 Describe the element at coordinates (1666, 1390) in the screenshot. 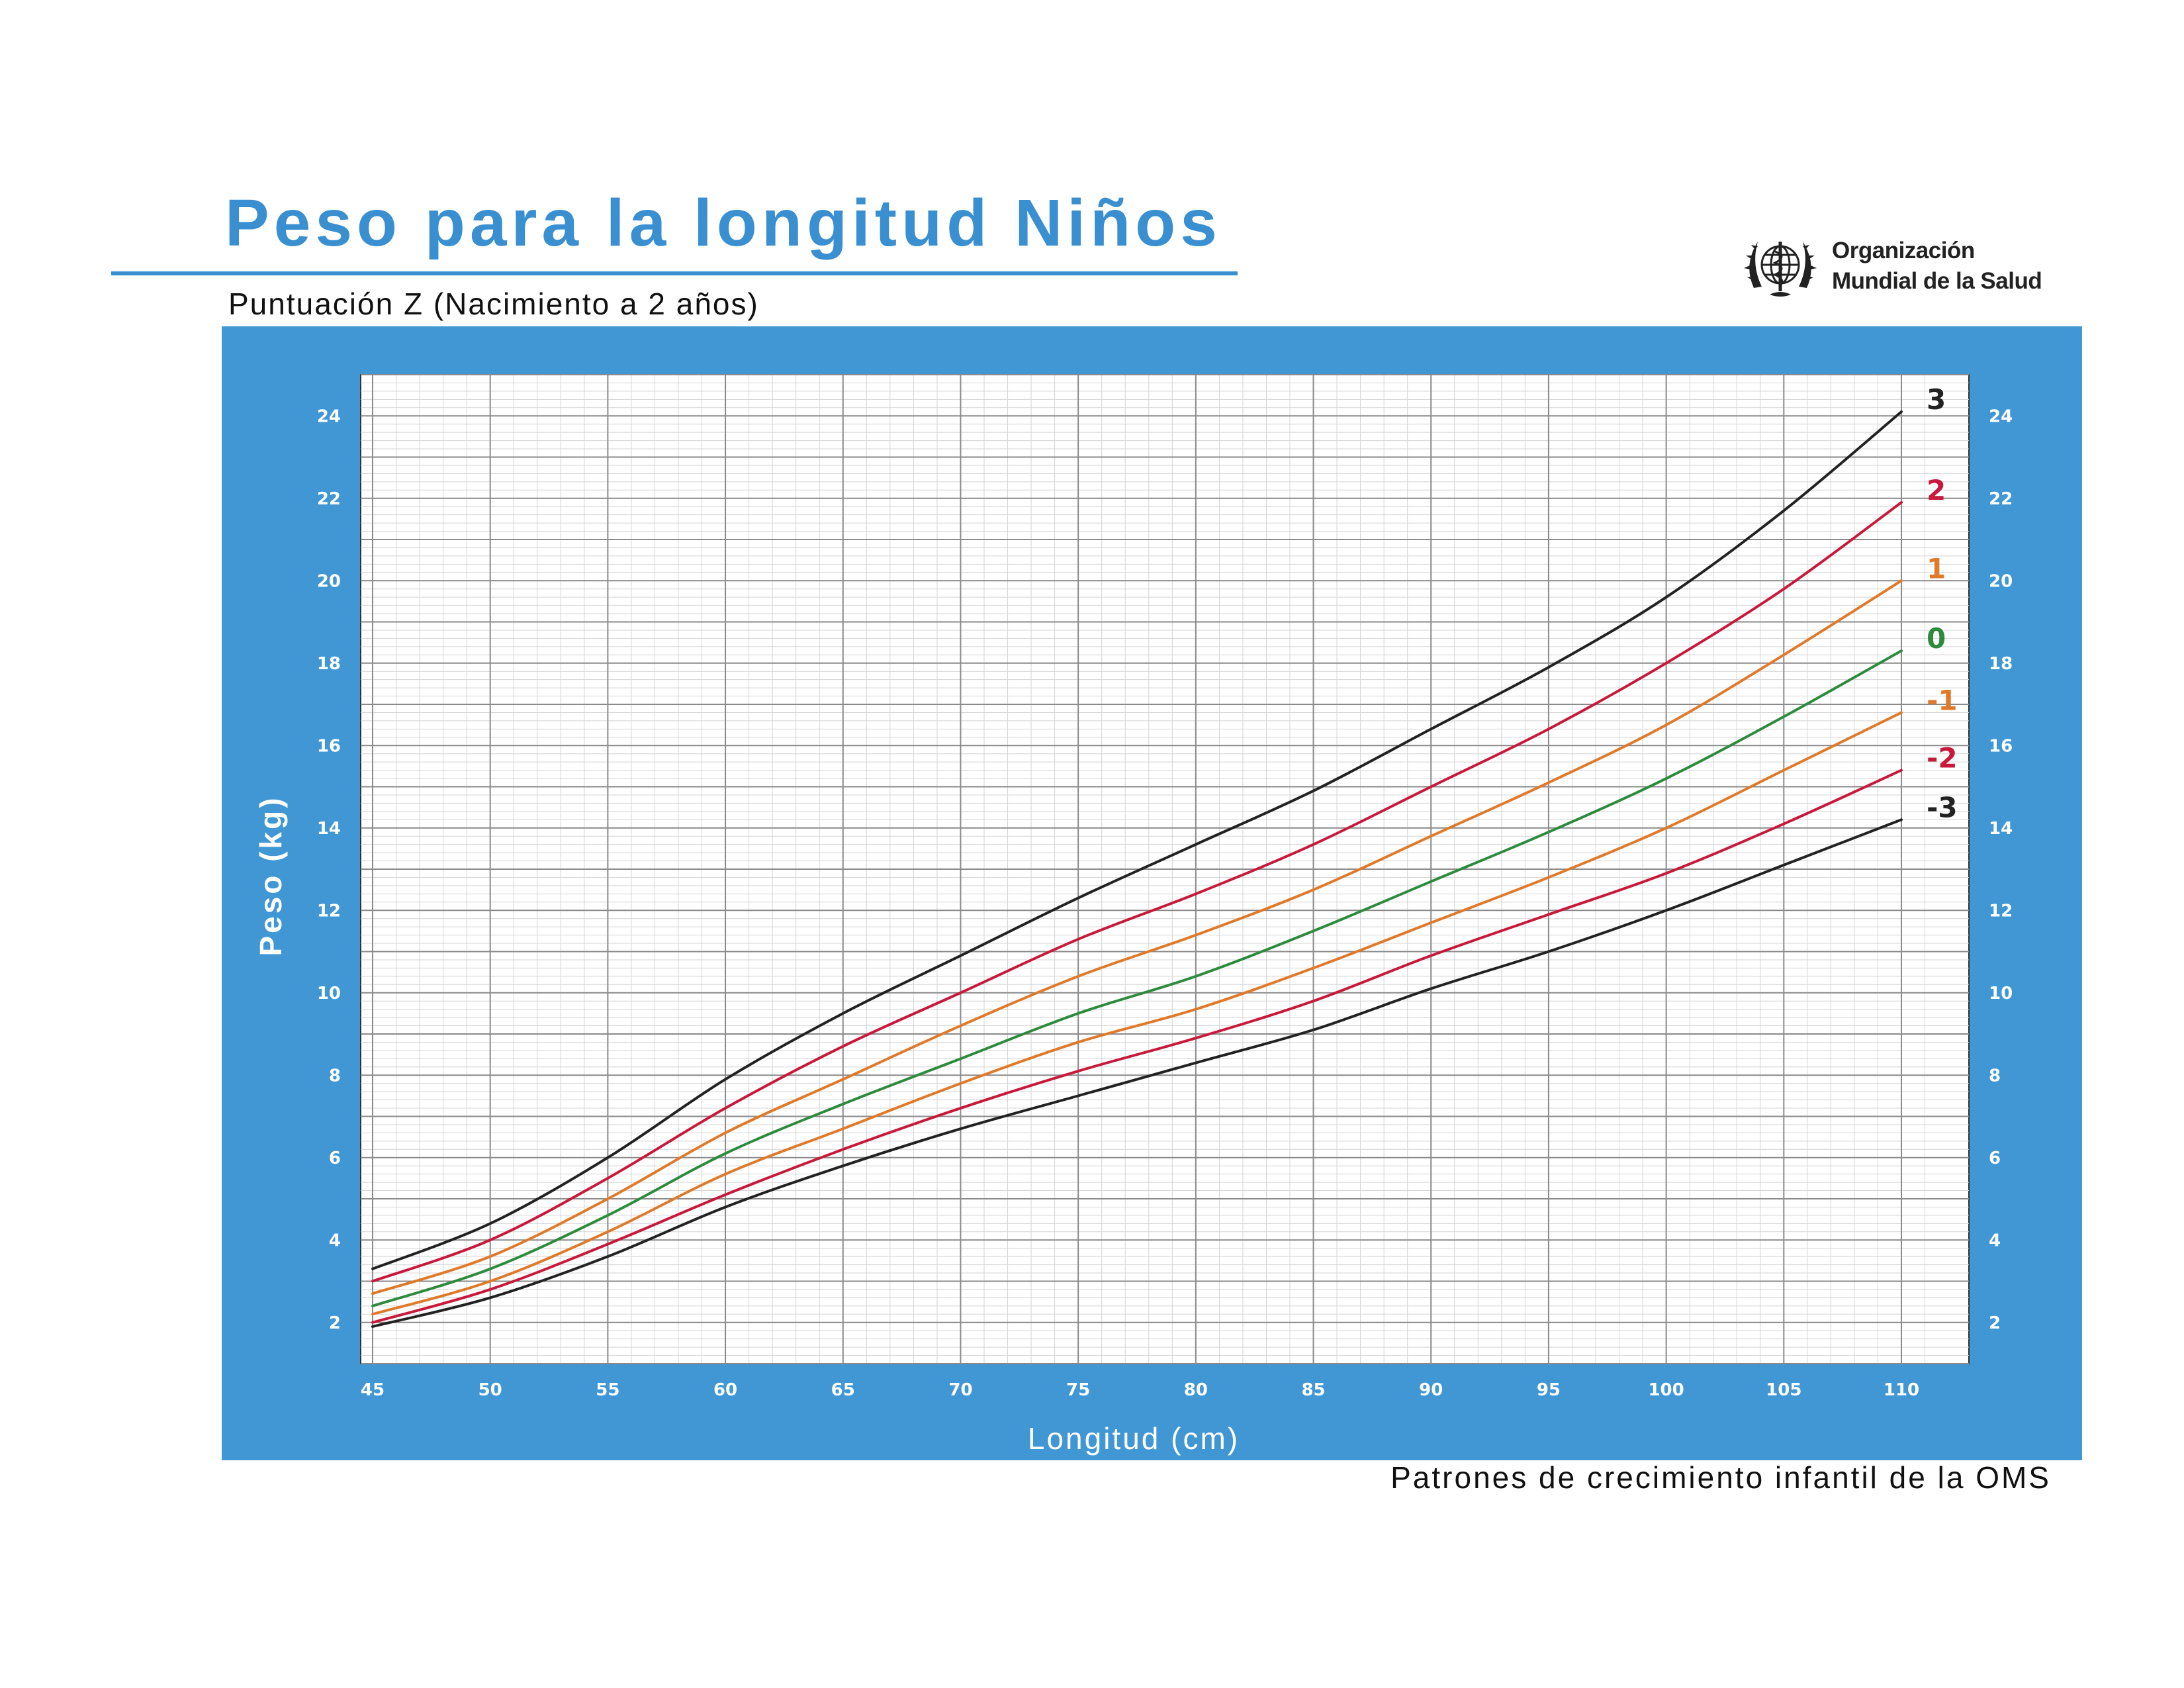

I see `x-tick-label: 100` at that location.